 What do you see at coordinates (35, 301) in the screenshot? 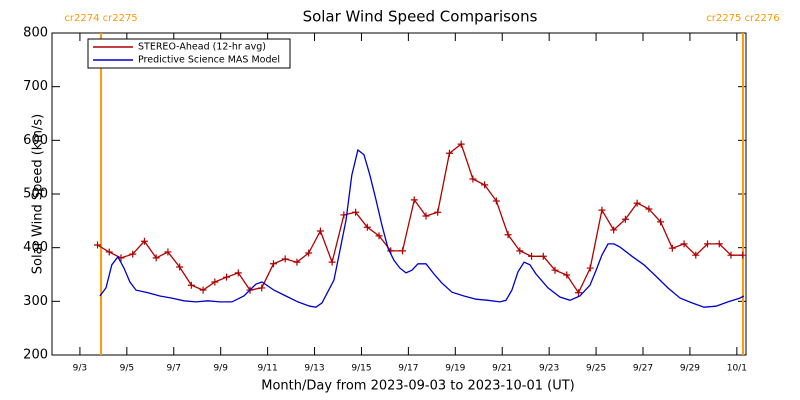
I see `y-tick-label: 300` at bounding box center [35, 301].